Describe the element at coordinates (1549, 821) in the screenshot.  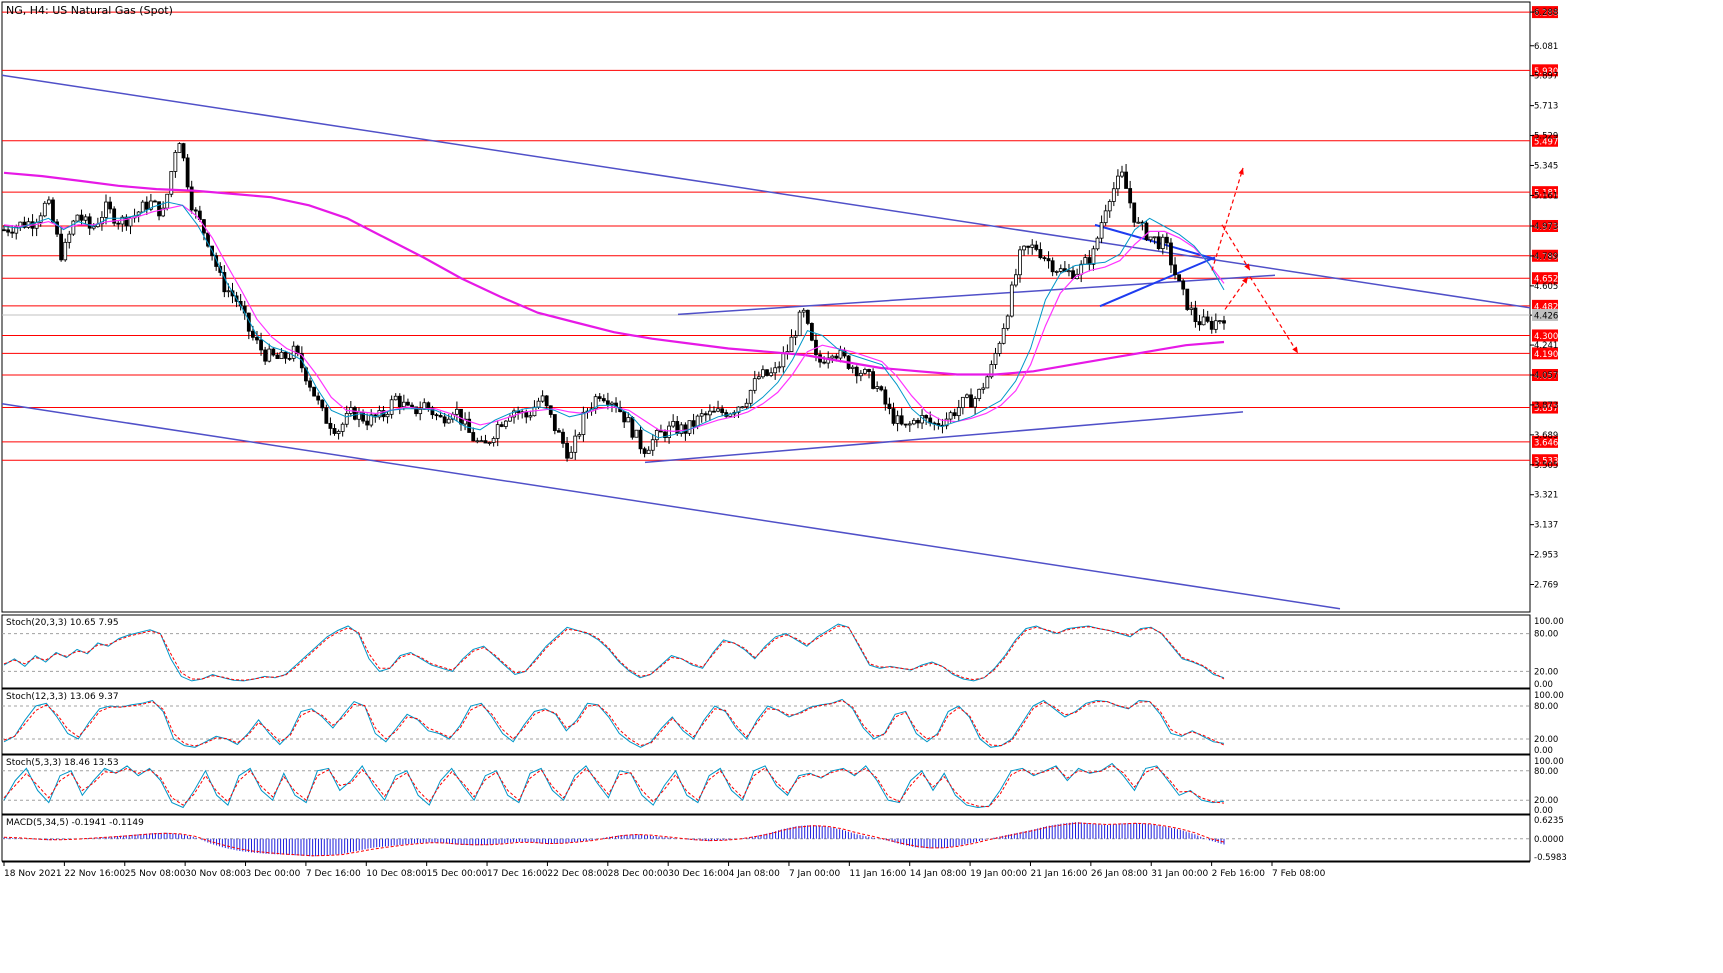
I see `macd-tick-label: 0.6235` at that location.